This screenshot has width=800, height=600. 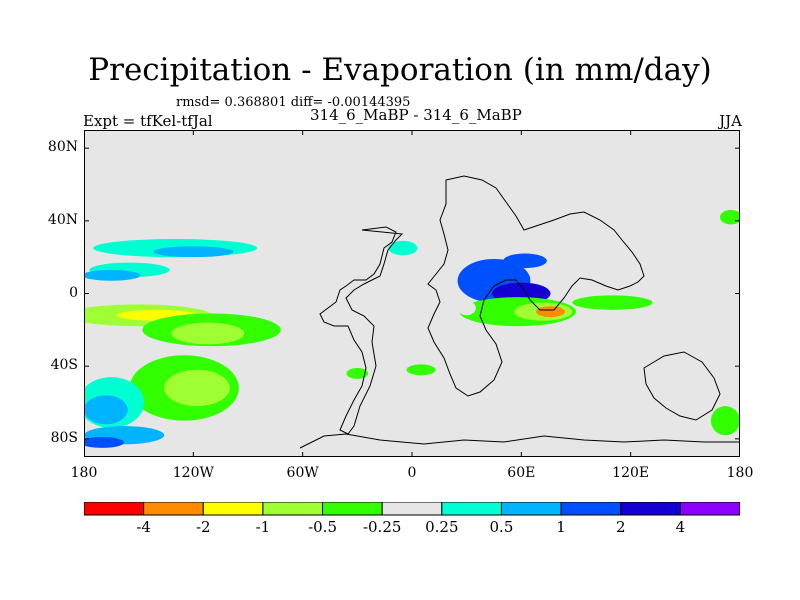 I want to click on continent-outline-americas, so click(x=361, y=330).